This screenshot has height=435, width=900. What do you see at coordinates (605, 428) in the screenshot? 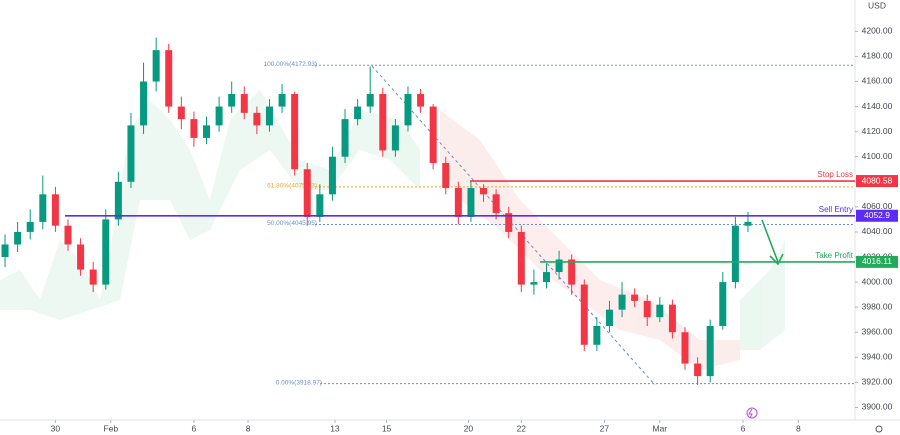
I see `x-tick-label: 27` at bounding box center [605, 428].